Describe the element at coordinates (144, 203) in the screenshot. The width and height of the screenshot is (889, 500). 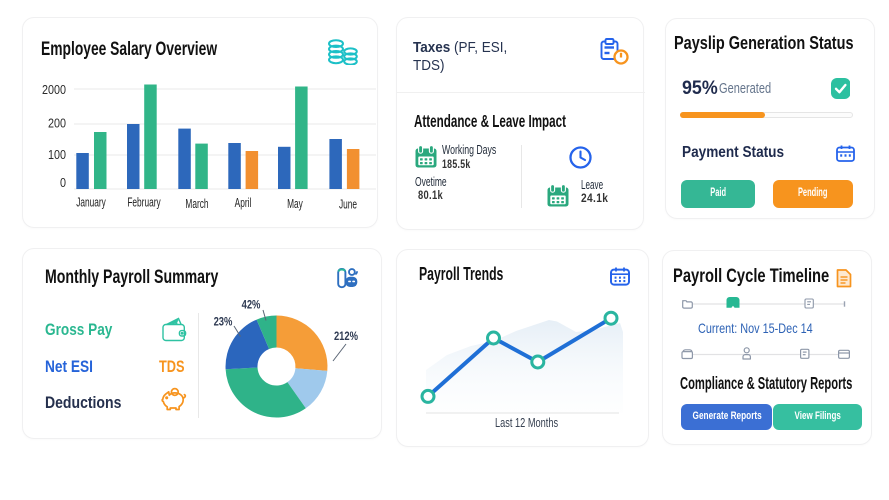
I see `svg-text: February` at that location.